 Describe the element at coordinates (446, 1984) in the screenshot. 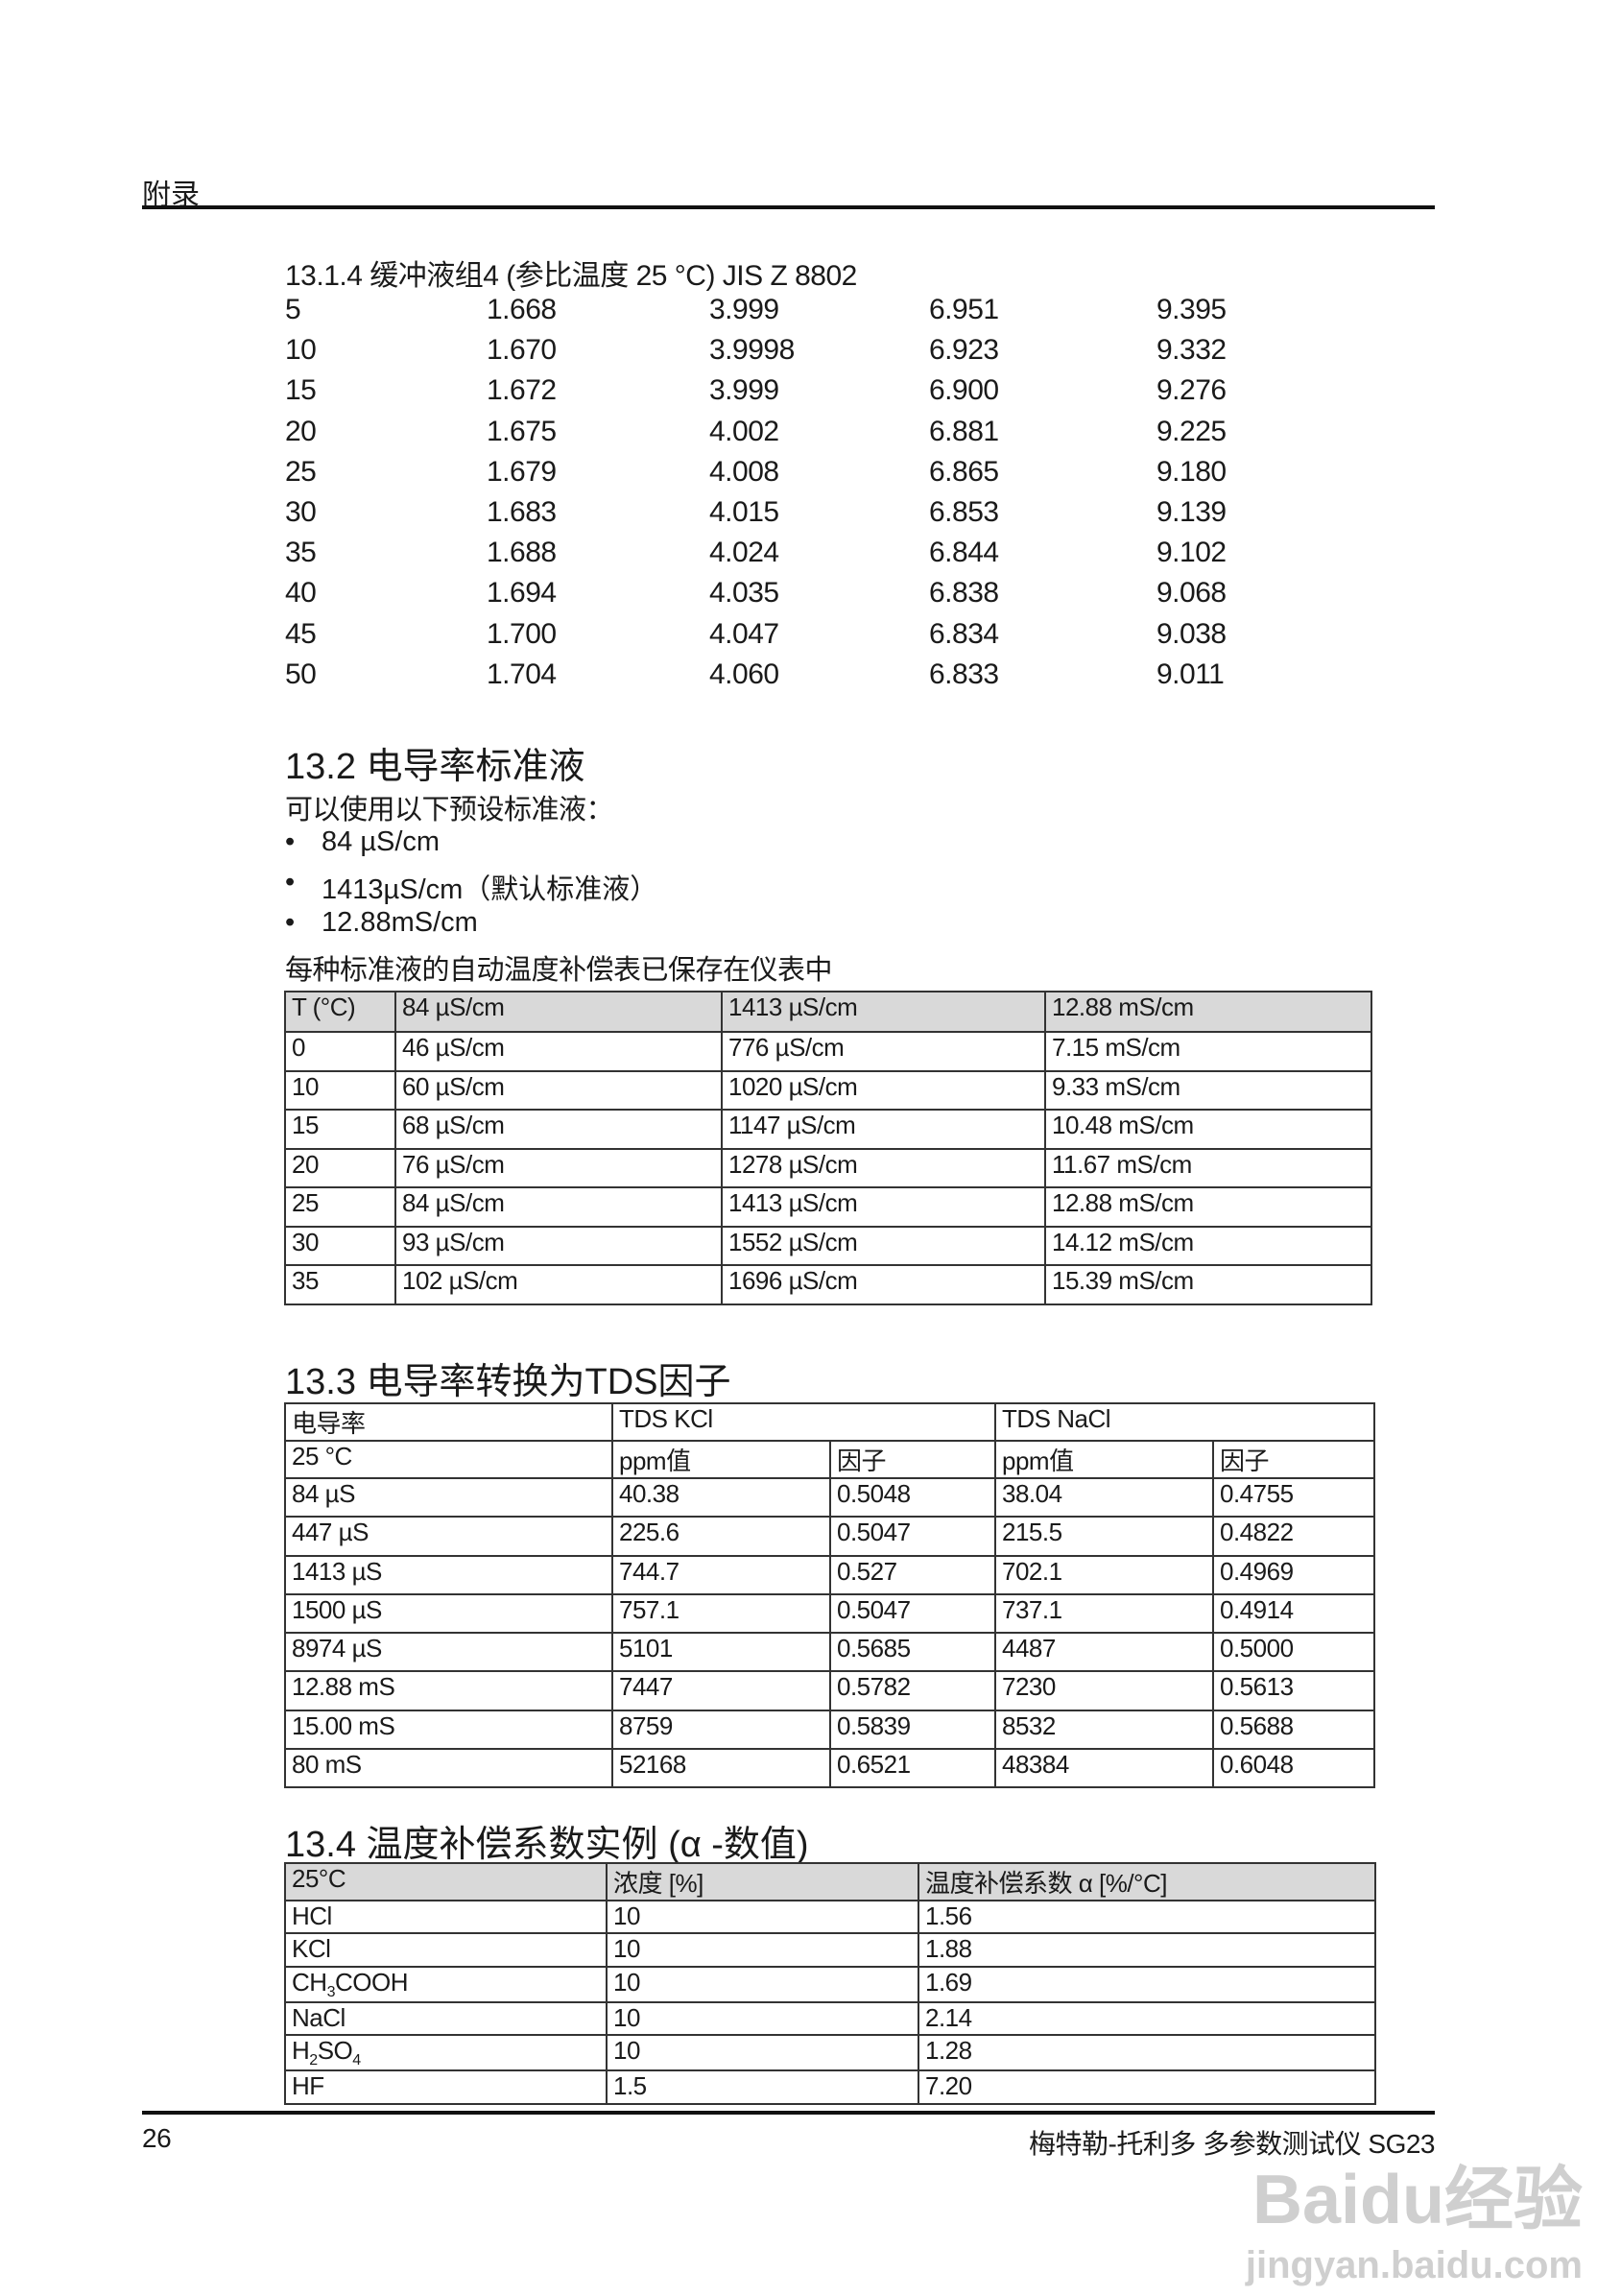

I see `table-cell: CH3COOH` at that location.